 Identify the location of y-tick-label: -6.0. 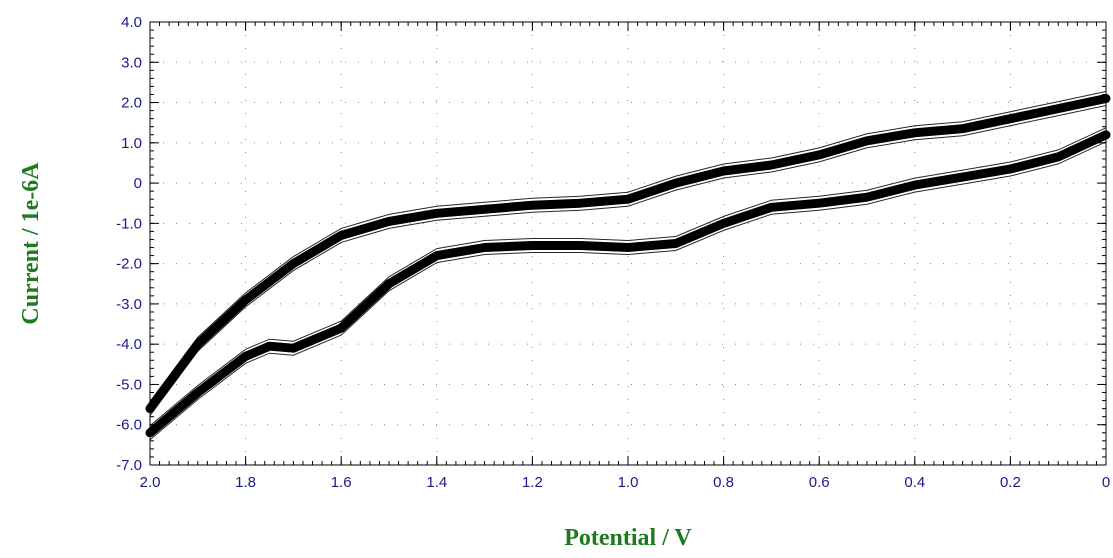
(129, 425).